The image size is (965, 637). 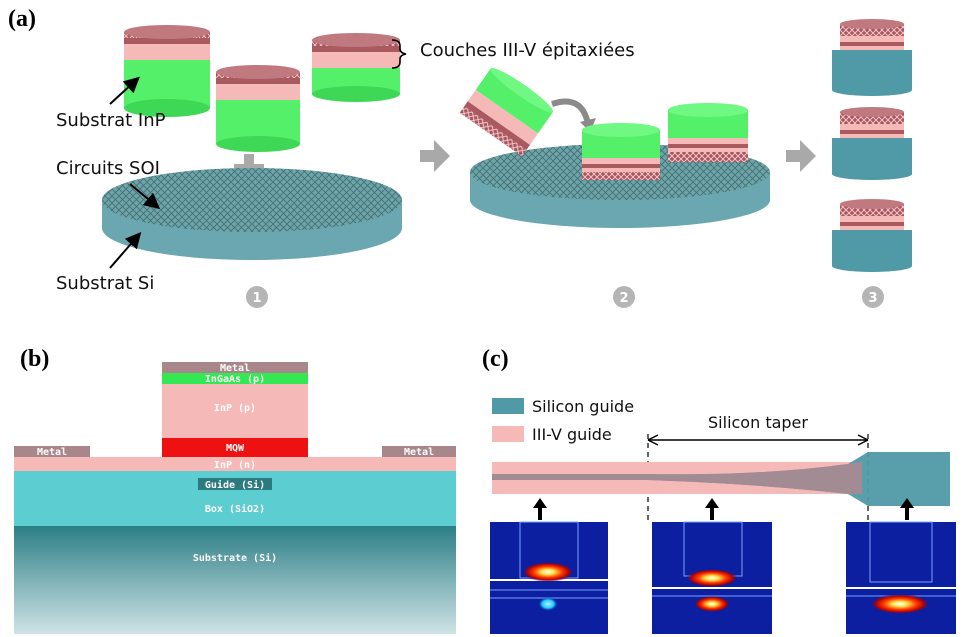 What do you see at coordinates (758, 440) in the screenshot?
I see `taper-dimension-heads` at bounding box center [758, 440].